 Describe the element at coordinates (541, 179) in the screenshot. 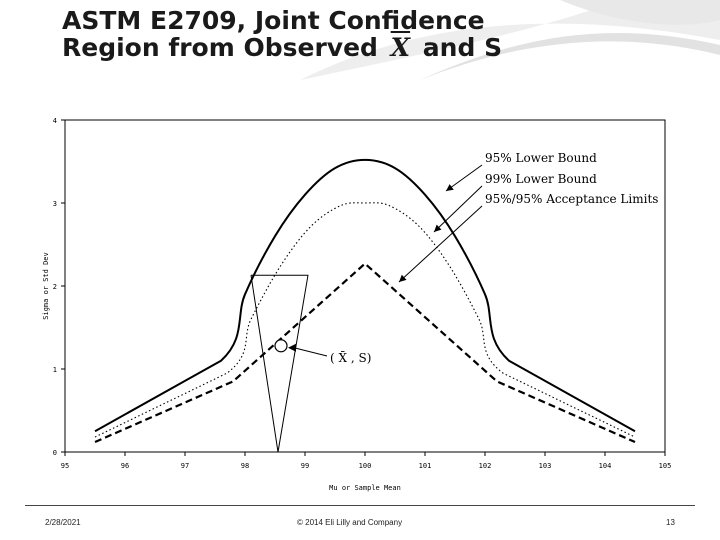

I see `legend-label-1: 99% Lower Bound` at that location.